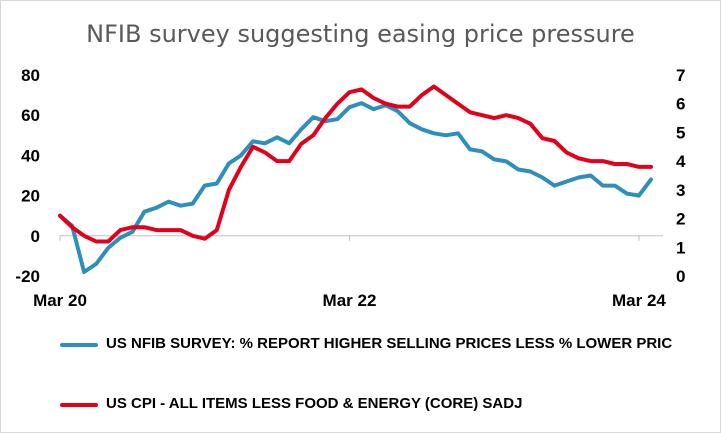 The image size is (721, 433). I want to click on y-right-tick-label: 2, so click(680, 219).